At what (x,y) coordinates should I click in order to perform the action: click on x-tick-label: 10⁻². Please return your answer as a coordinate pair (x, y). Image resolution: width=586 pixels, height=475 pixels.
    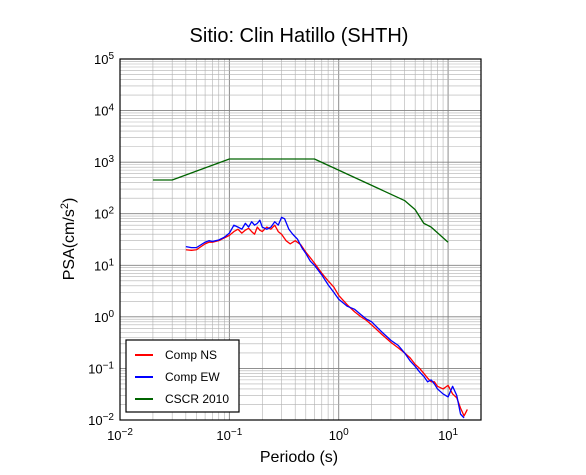
    Looking at the image, I should click on (120, 435).